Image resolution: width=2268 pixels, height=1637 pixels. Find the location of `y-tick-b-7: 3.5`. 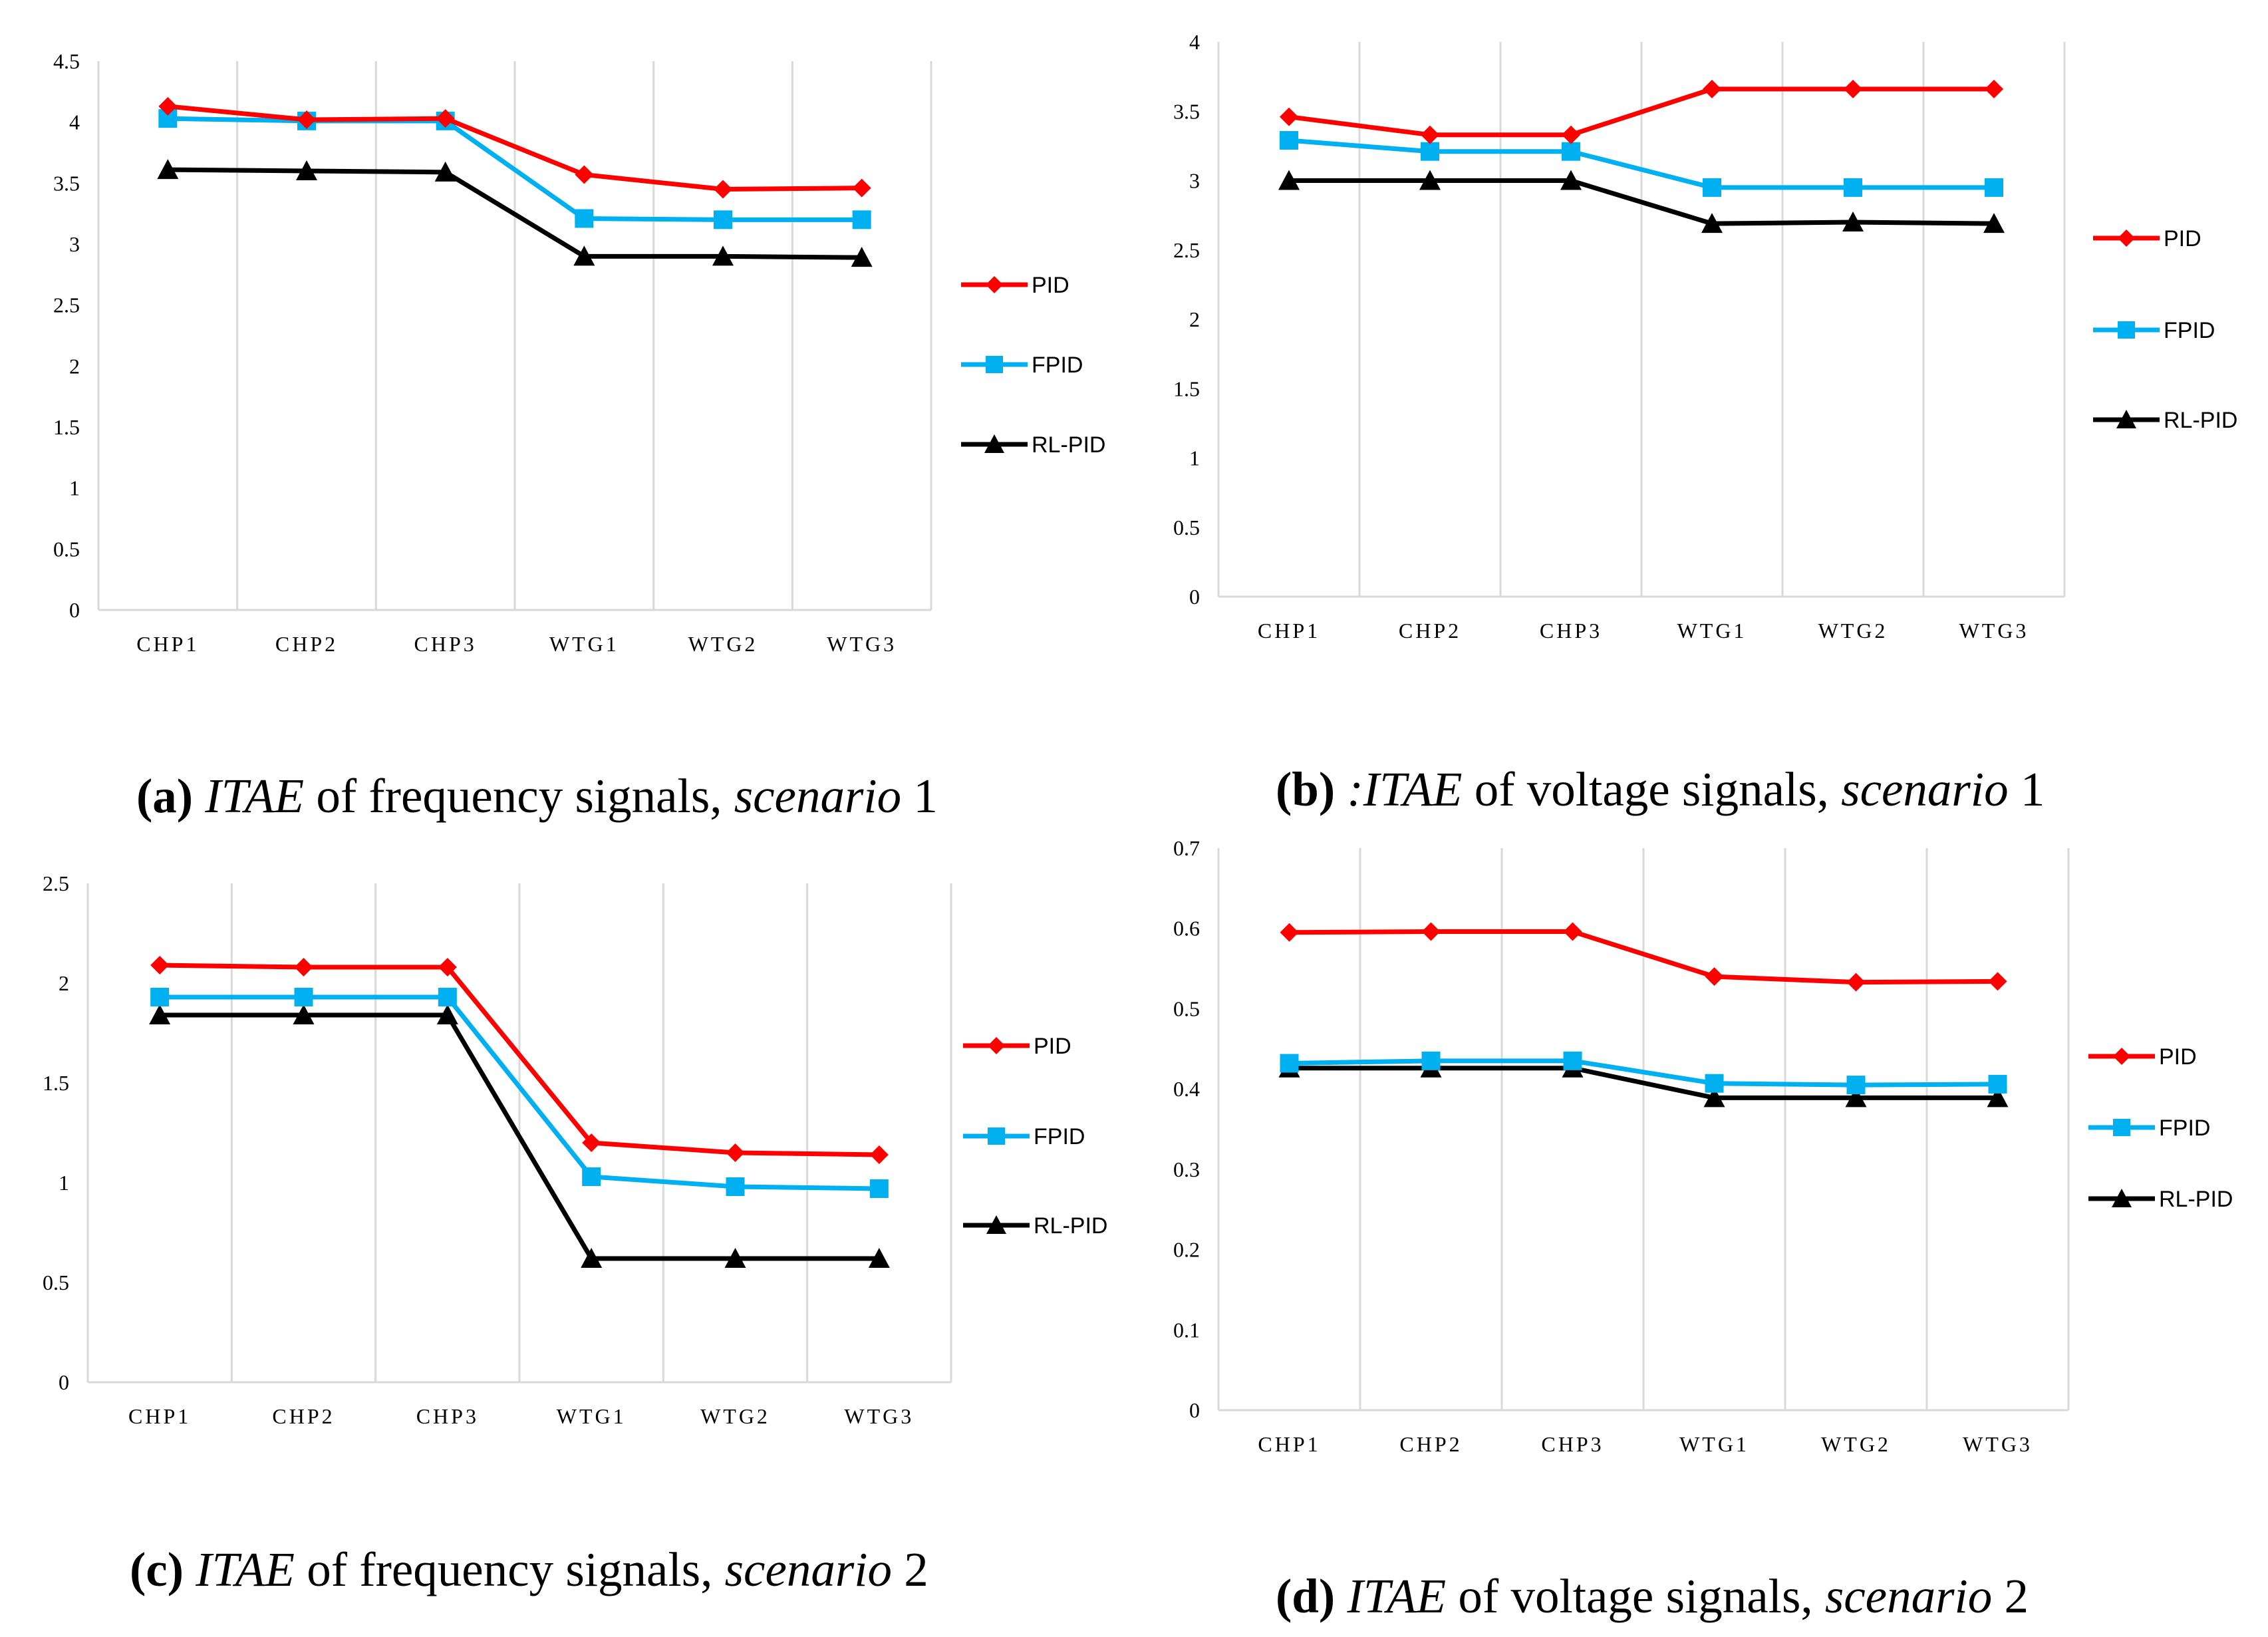

y-tick-b-7: 3.5 is located at coordinates (1187, 111).